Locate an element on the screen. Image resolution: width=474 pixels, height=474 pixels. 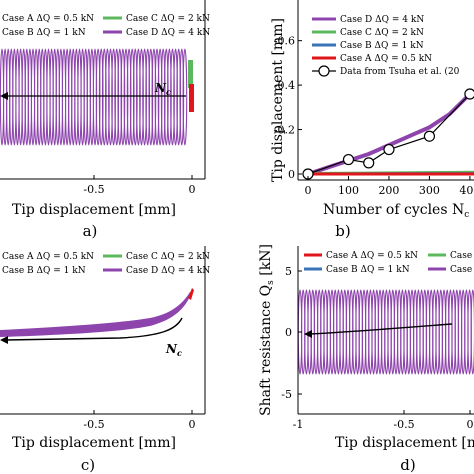
panel-a-nc-annotation: Nc is located at coordinates (162, 89).